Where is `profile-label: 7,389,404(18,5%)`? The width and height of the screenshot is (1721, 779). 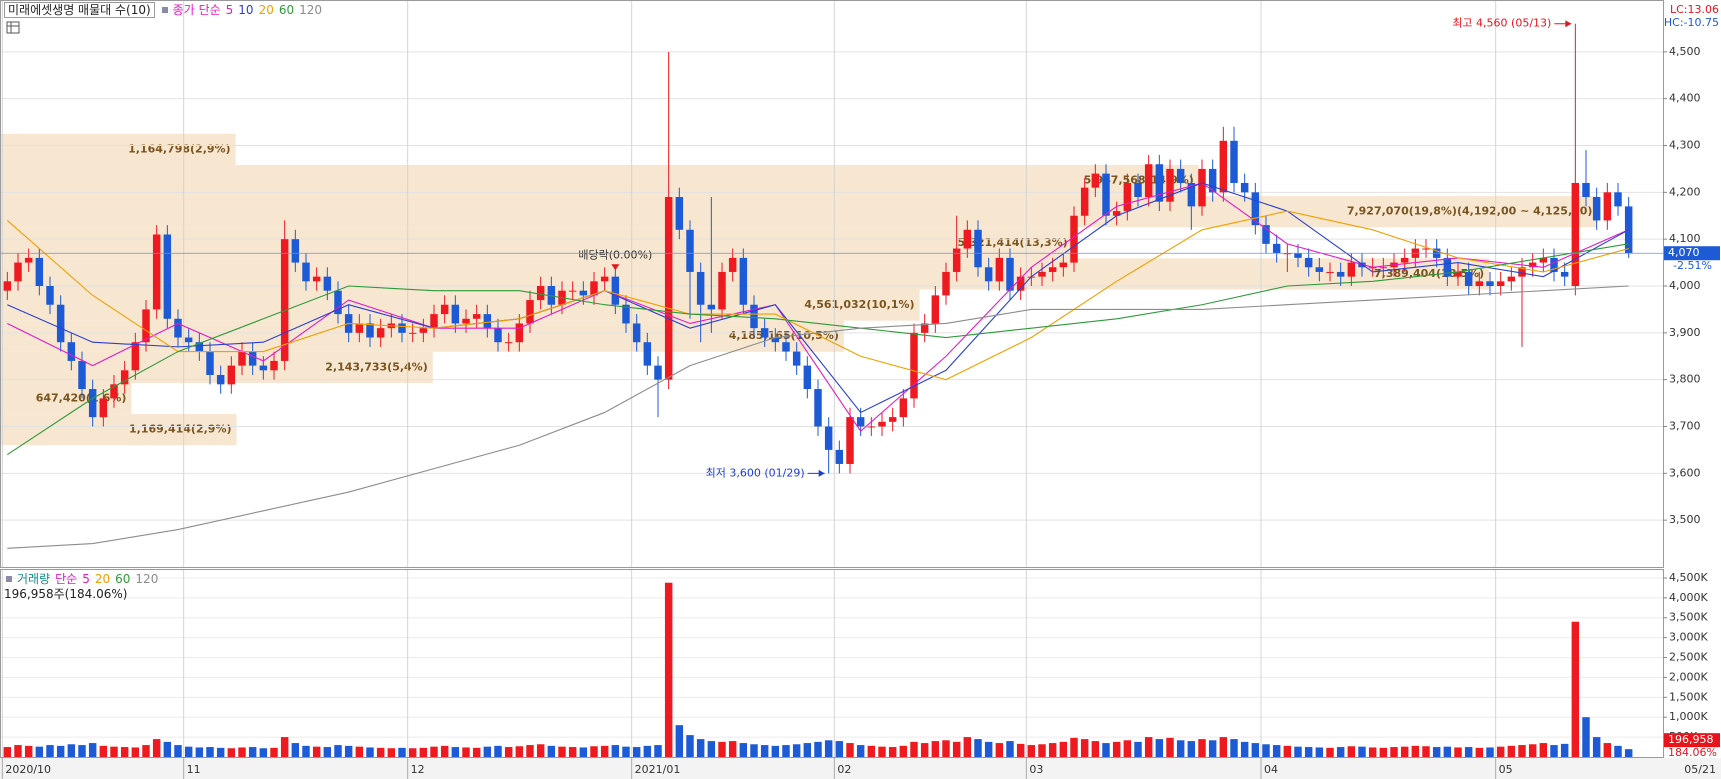 profile-label: 7,389,404(18,5%) is located at coordinates (1429, 273).